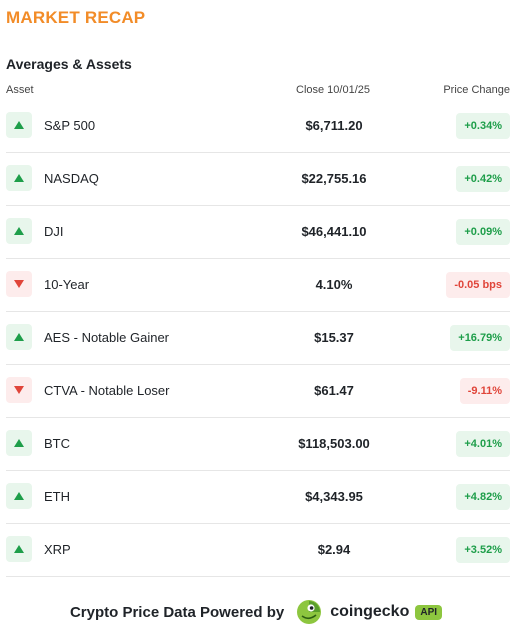 The width and height of the screenshot is (512, 628). Describe the element at coordinates (334, 284) in the screenshot. I see `close-value: 4.10%` at that location.